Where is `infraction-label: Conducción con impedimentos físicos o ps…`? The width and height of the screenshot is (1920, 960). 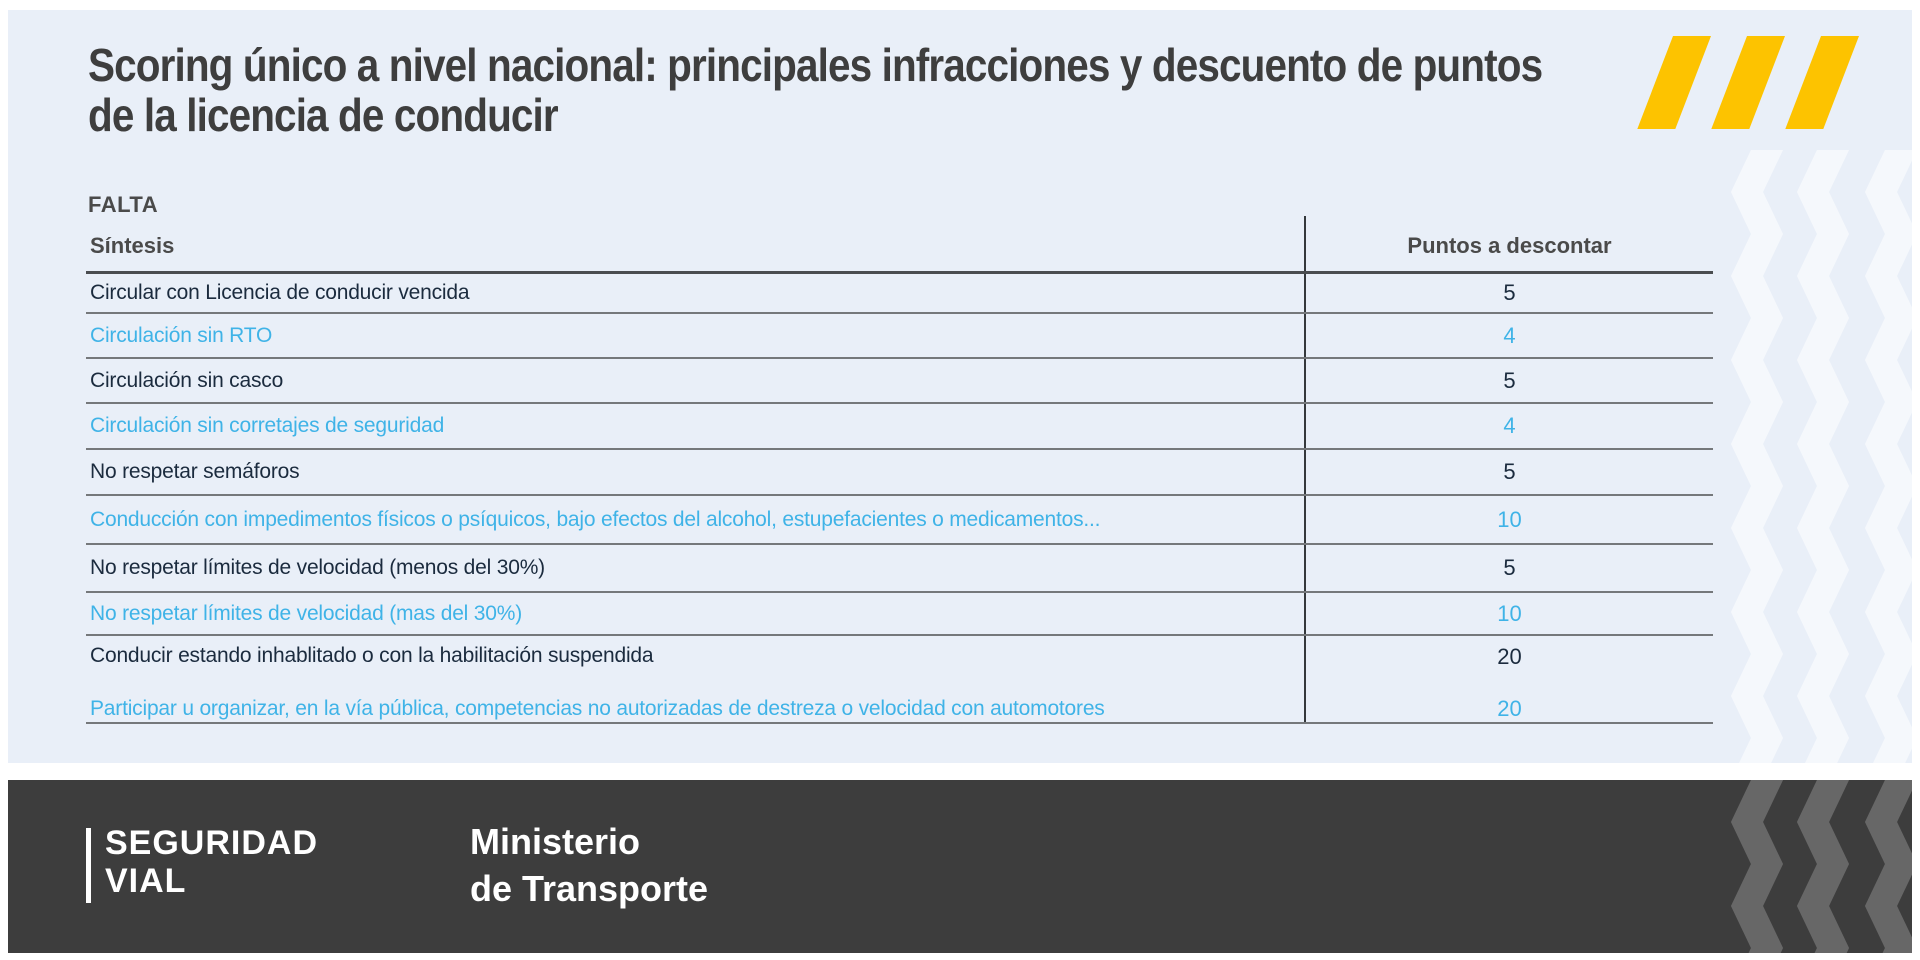
infraction-label: Conducción con impedimentos físicos o ps… is located at coordinates (595, 519).